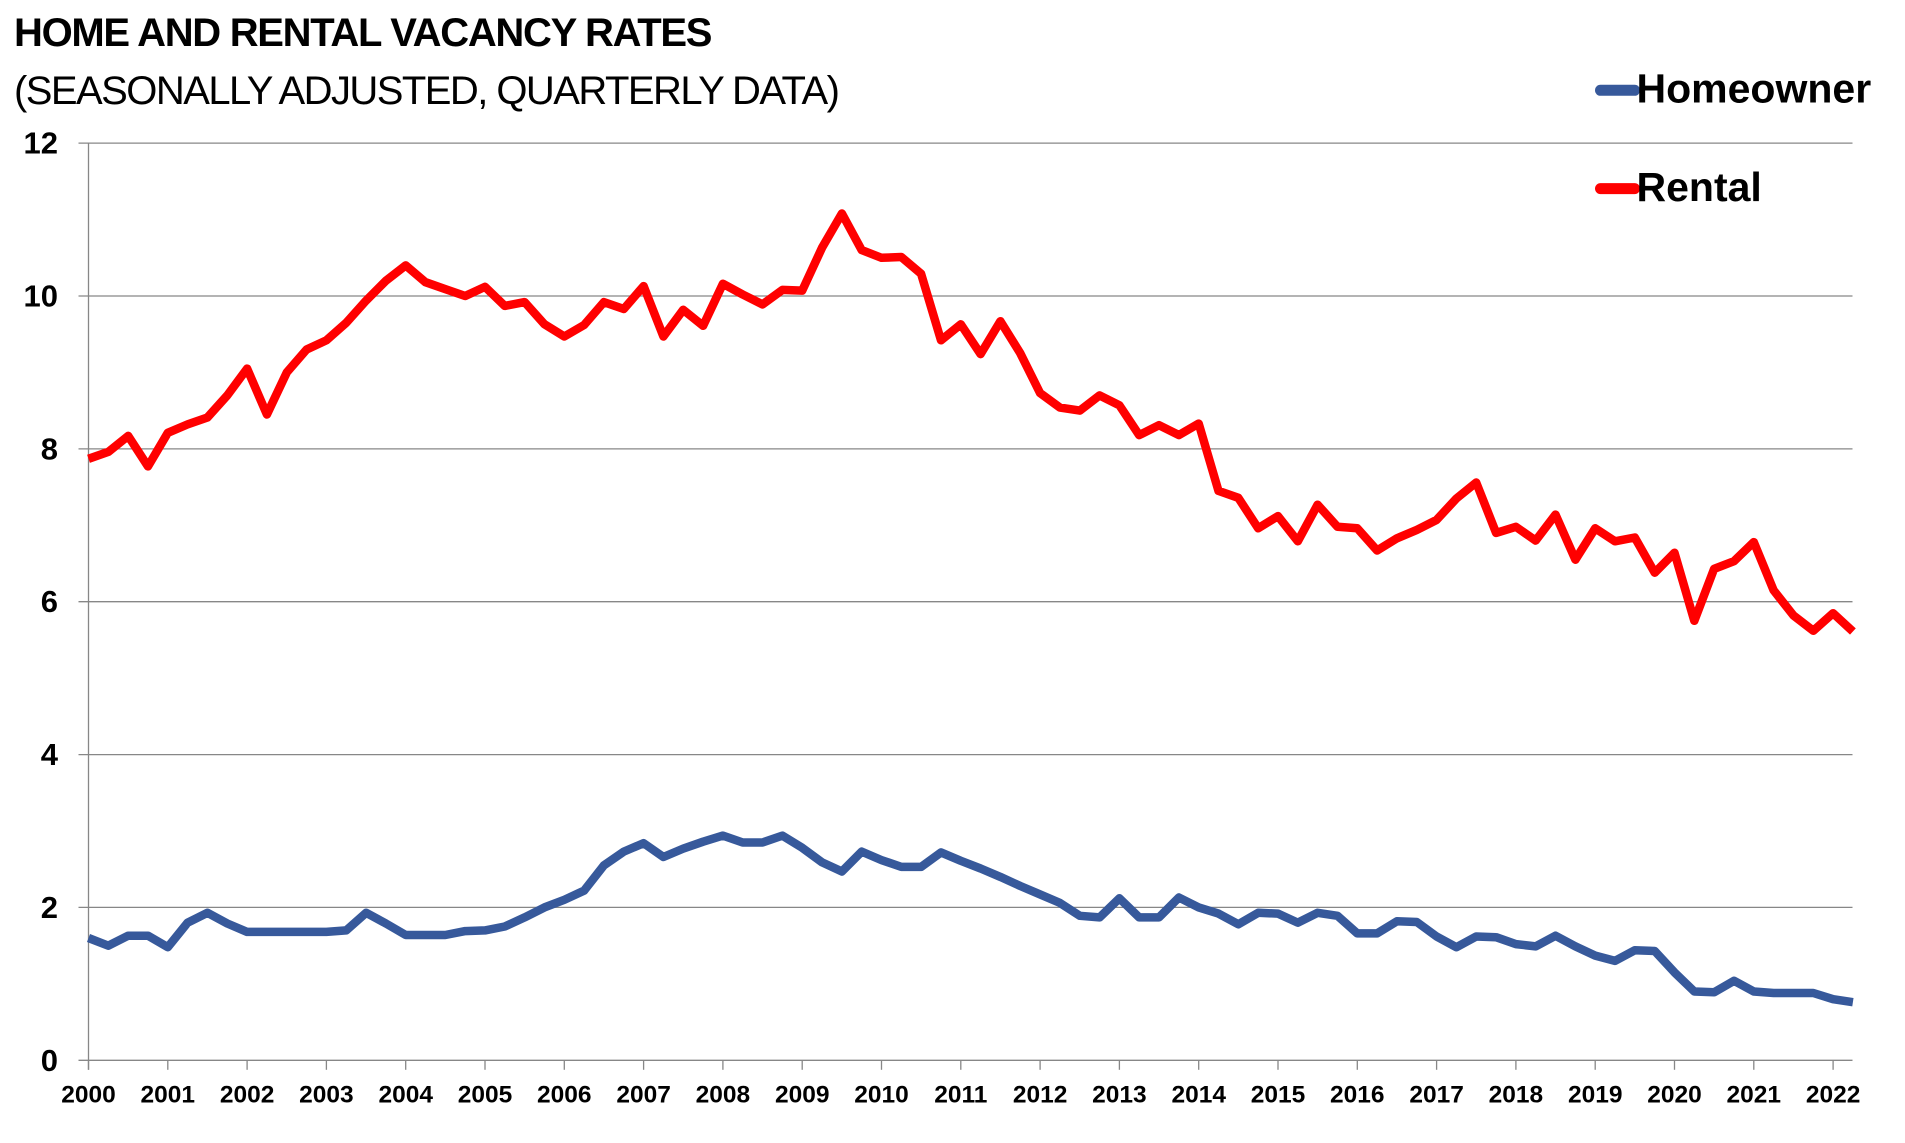 The height and width of the screenshot is (1143, 1905). What do you see at coordinates (41, 296) in the screenshot?
I see `svg-text: 10` at bounding box center [41, 296].